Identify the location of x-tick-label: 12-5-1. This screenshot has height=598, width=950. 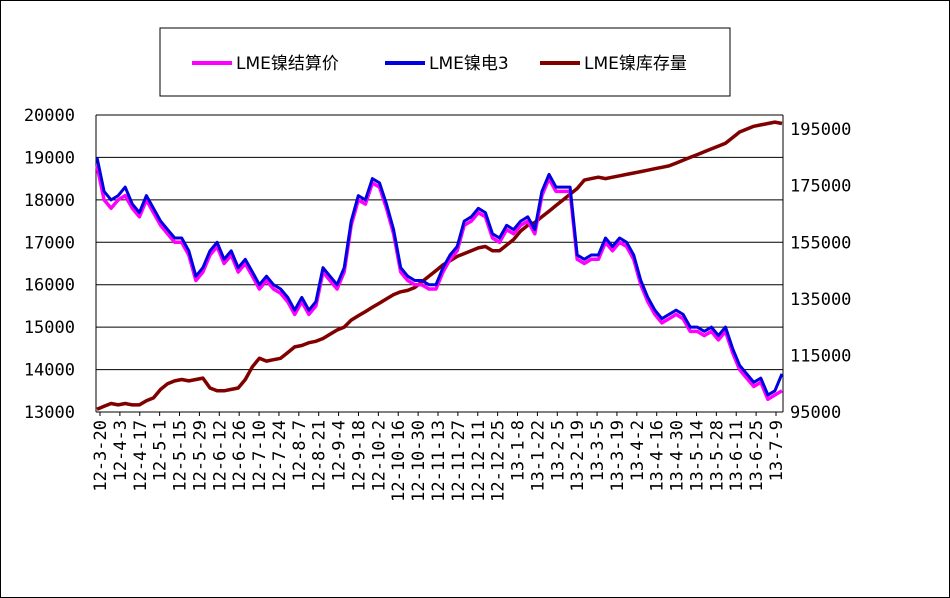
(161, 450).